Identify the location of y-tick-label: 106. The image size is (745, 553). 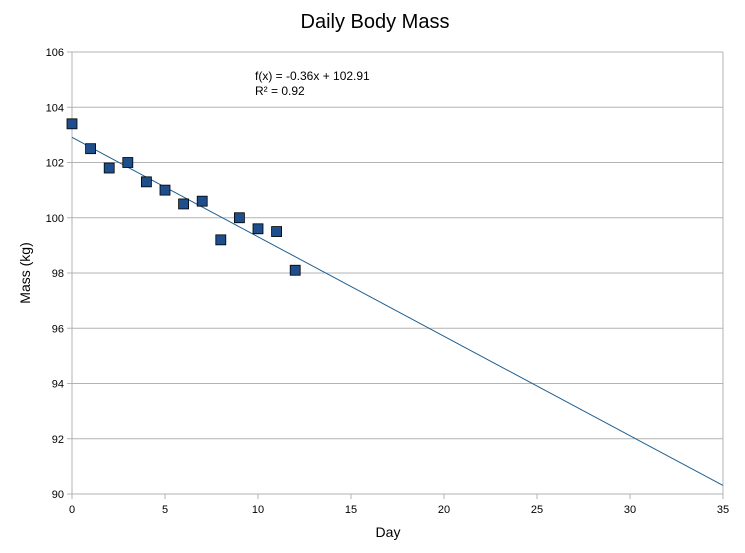
(55, 53).